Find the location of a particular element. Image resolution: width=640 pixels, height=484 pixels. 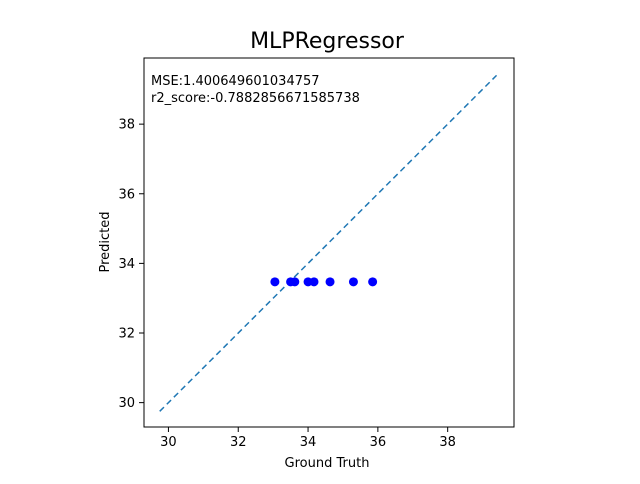

r2-score-annotation: r2_score:-0.7882856671585738 is located at coordinates (255, 98).